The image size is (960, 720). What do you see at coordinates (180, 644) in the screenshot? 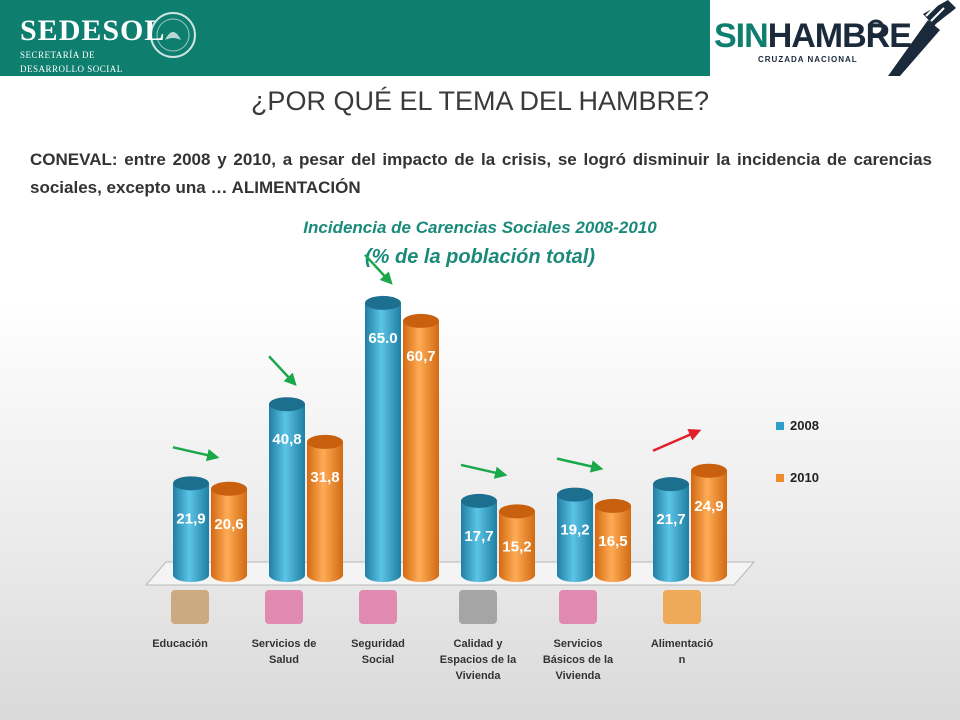
I see `category-label-educacion: Educación` at bounding box center [180, 644].